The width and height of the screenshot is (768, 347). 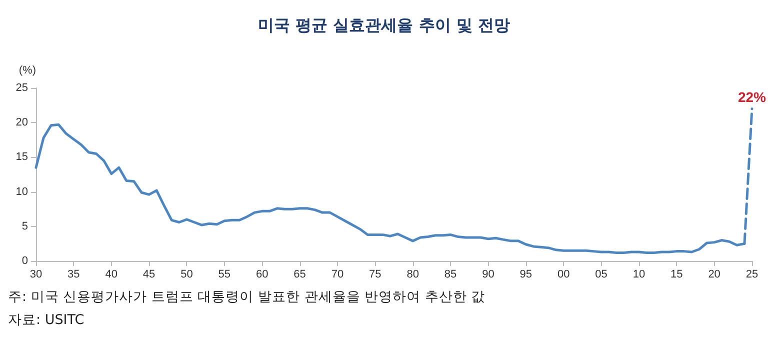 What do you see at coordinates (22, 192) in the screenshot?
I see `y-tick-label: 10` at bounding box center [22, 192].